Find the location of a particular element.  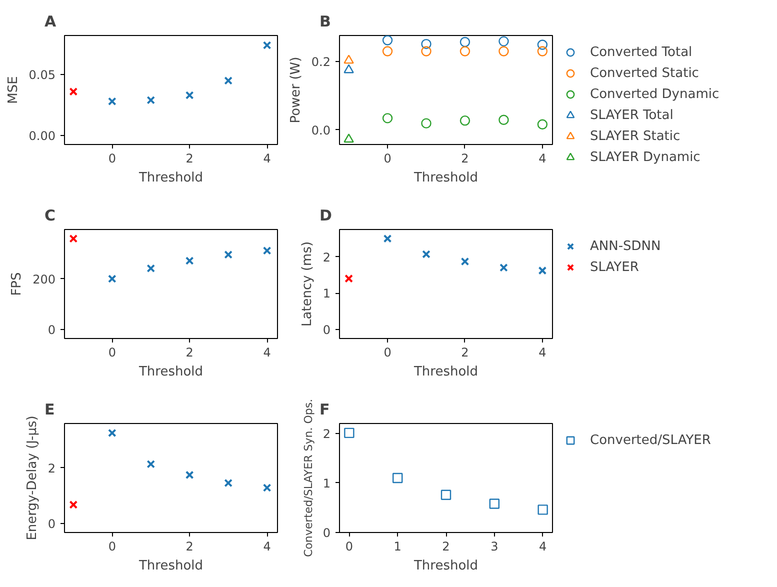

x-tick-label: 1 is located at coordinates (398, 547).